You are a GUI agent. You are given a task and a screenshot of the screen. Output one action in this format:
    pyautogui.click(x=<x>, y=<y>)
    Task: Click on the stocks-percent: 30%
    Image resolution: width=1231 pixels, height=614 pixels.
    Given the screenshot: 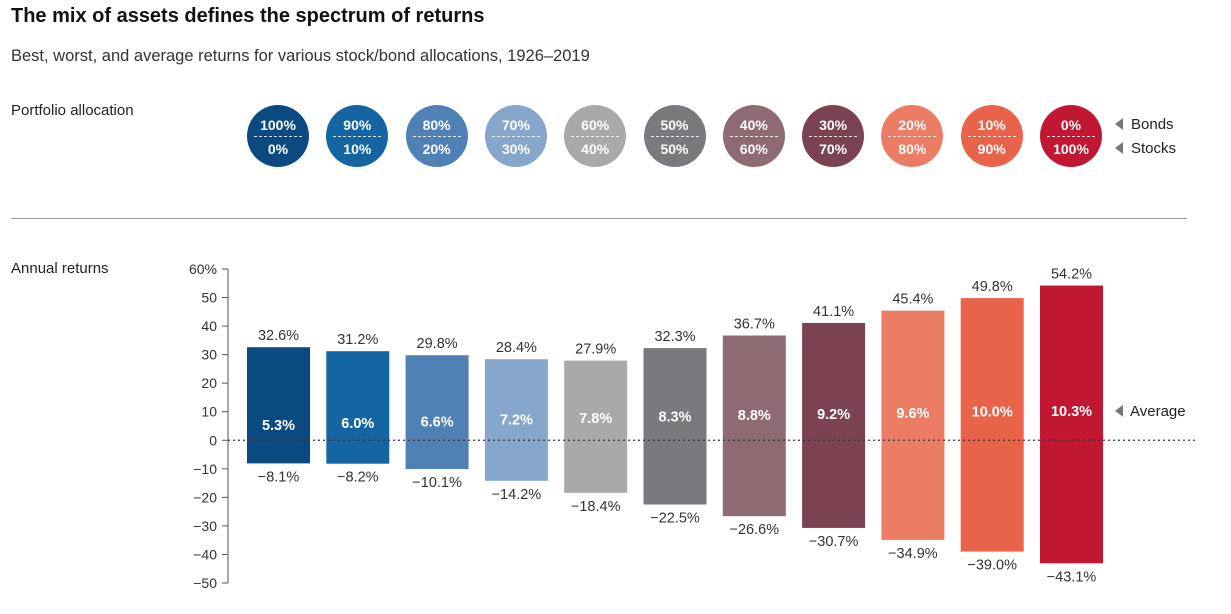 What is the action you would take?
    pyautogui.click(x=515, y=149)
    